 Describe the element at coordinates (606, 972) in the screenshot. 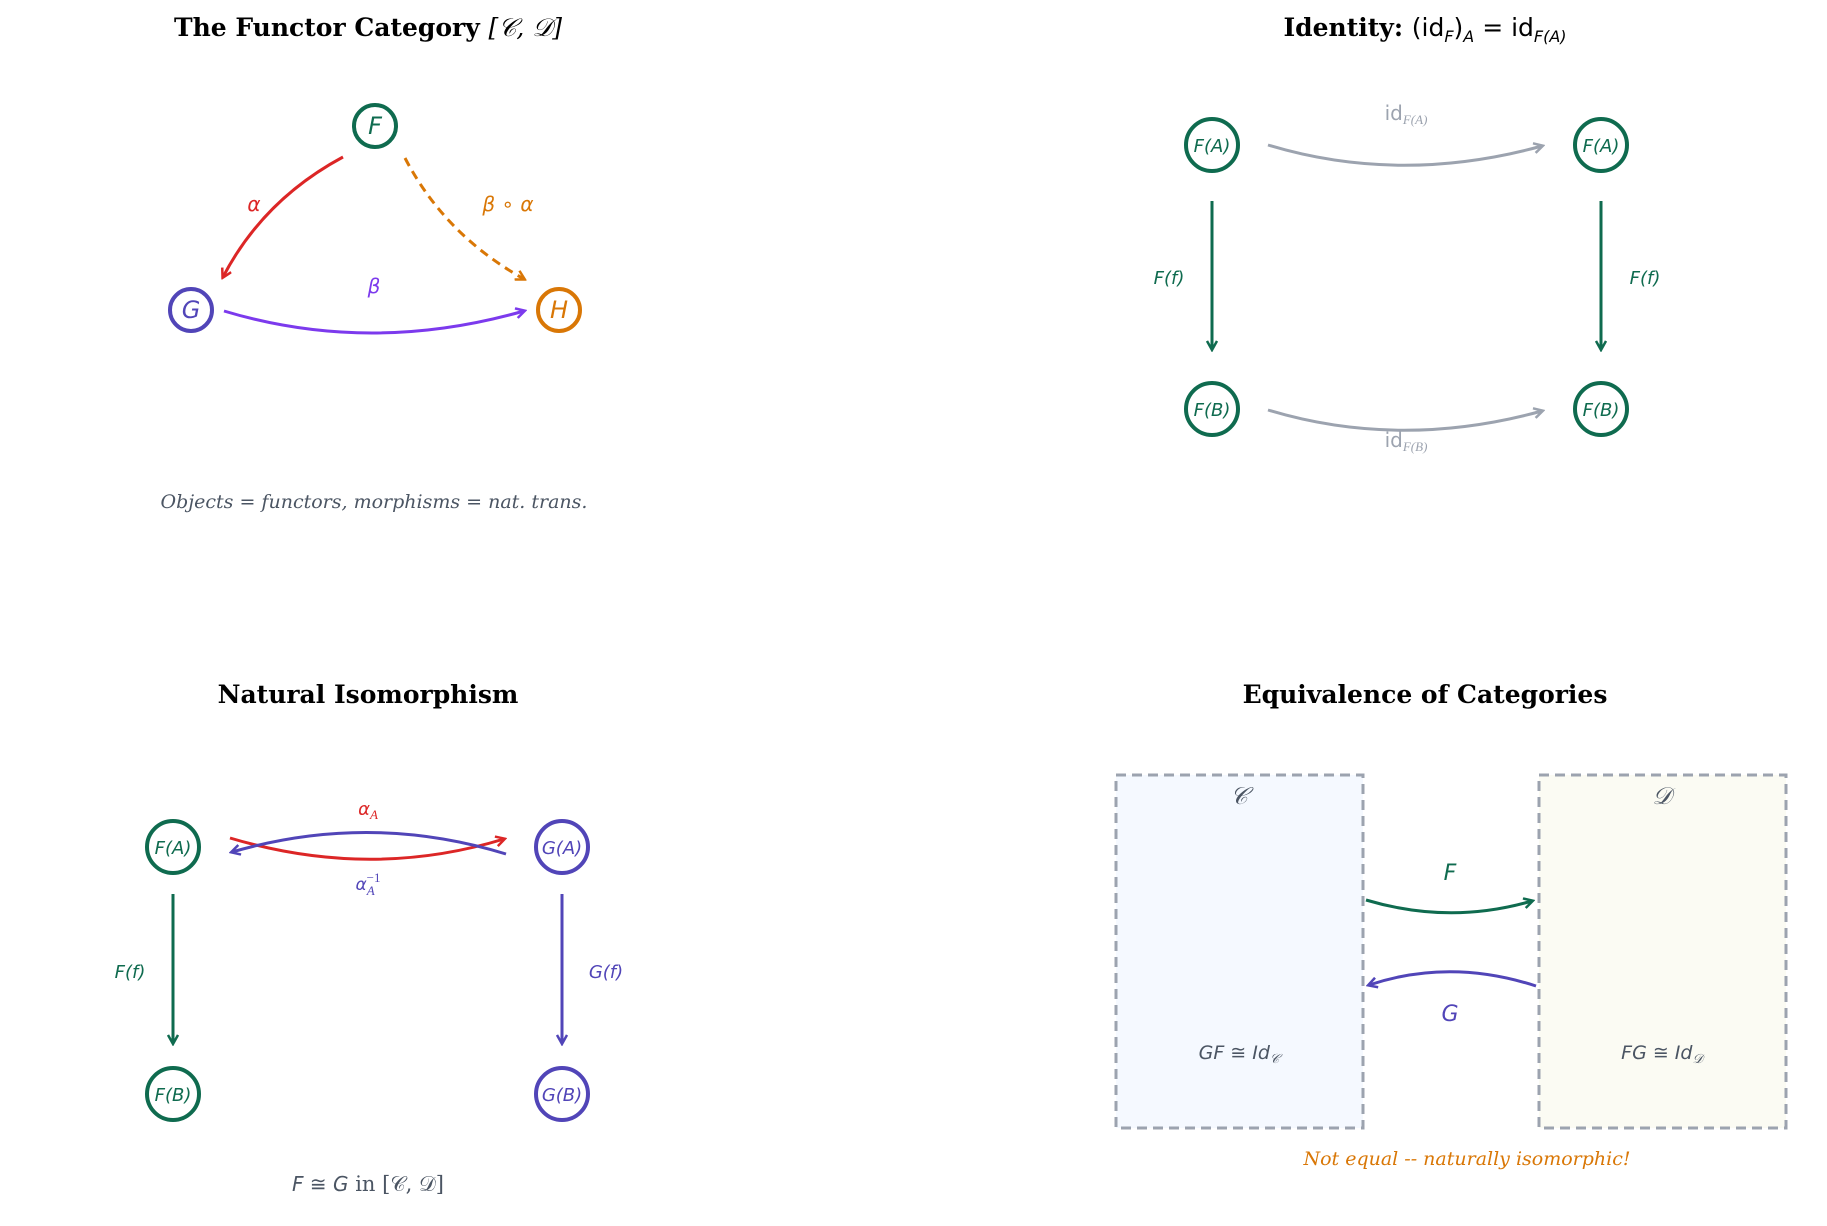

I see `label-Gf: G(f)` at that location.